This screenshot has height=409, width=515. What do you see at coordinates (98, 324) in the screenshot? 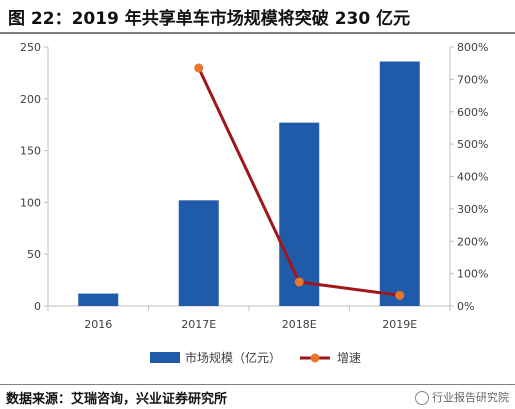
I see `x-axis-tick-label: 2016` at bounding box center [98, 324].